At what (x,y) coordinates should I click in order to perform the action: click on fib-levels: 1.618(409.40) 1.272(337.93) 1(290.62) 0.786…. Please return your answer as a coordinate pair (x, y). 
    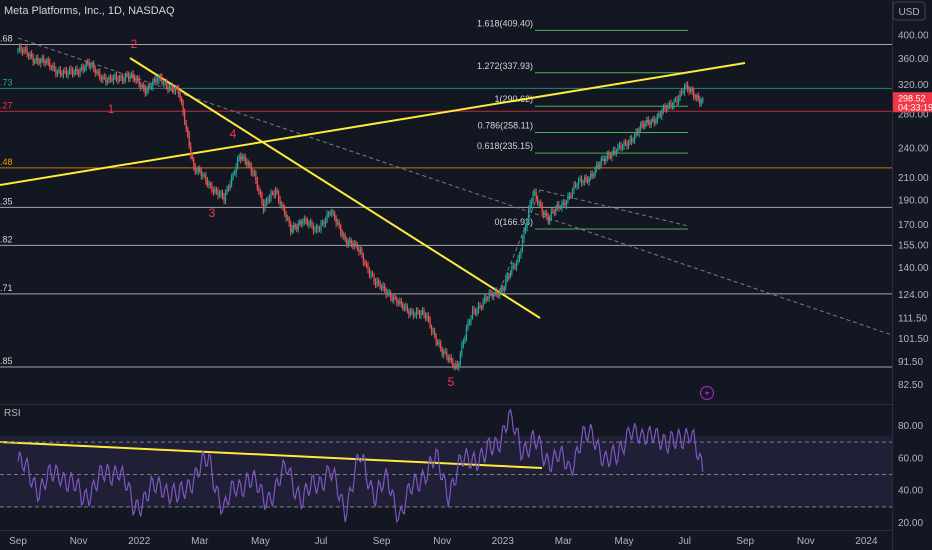
    Looking at the image, I should click on (582, 124).